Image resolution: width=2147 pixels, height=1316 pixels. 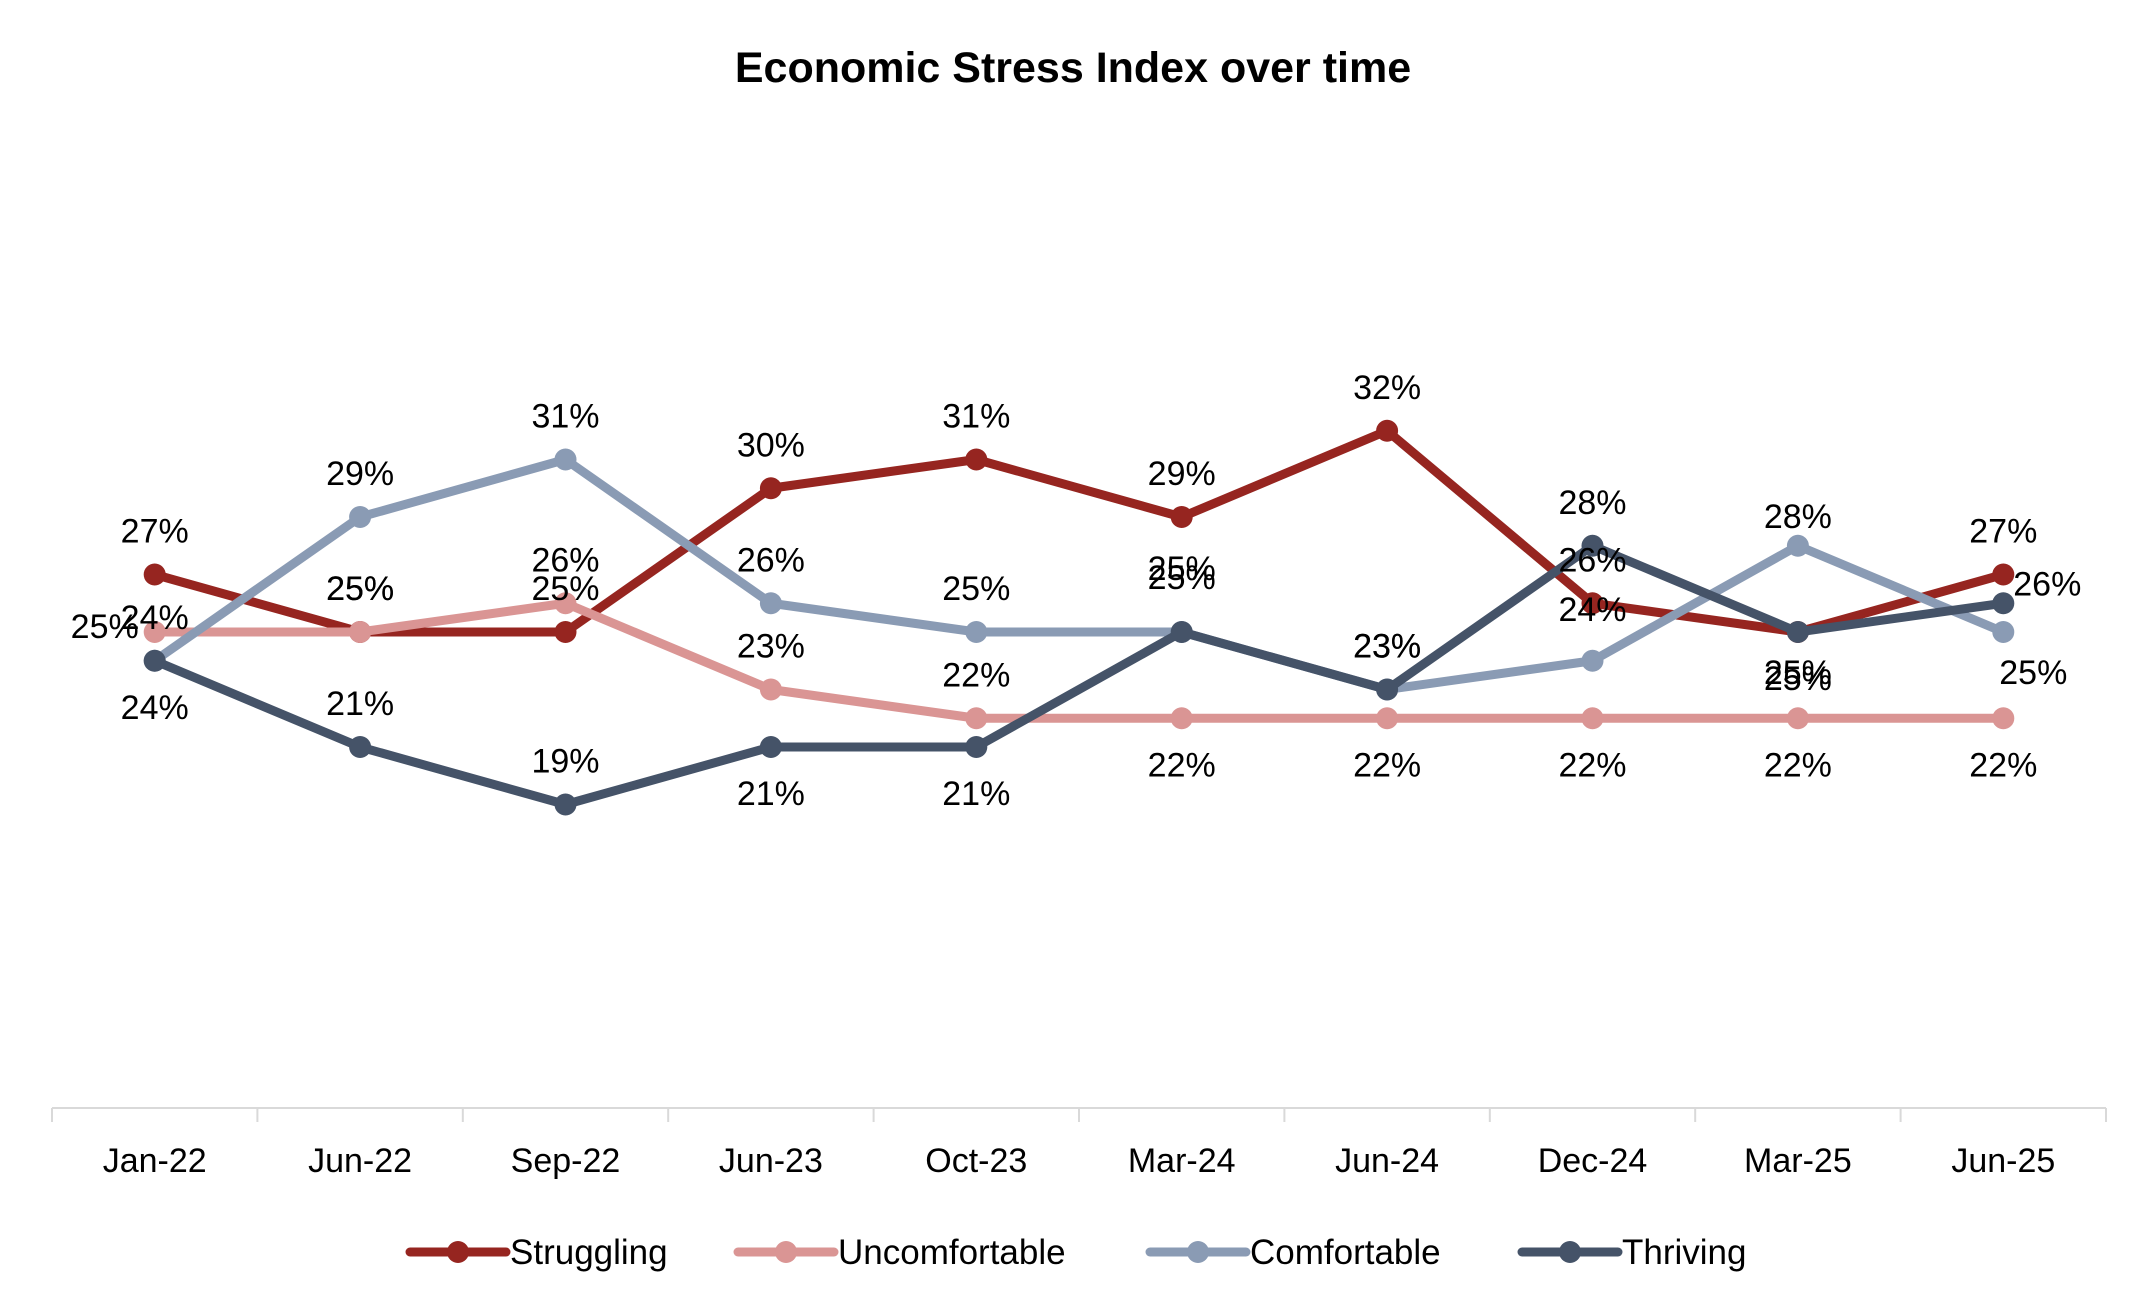 I want to click on series-struggling, so click(x=1079, y=531).